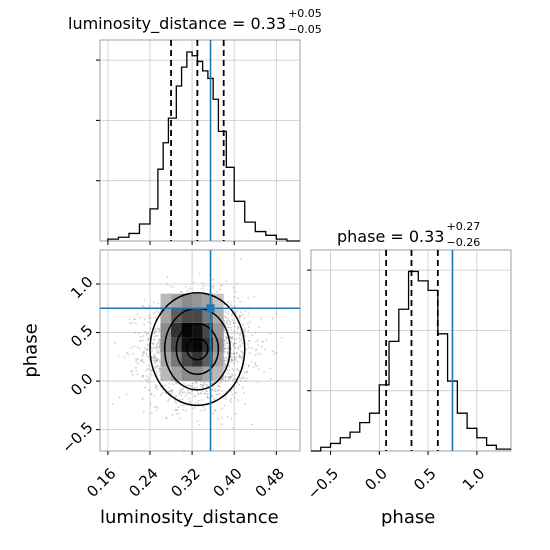 The width and height of the screenshot is (550, 550). What do you see at coordinates (391, 236) in the screenshot?
I see `phase-title-text: phase = 0.33` at bounding box center [391, 236].